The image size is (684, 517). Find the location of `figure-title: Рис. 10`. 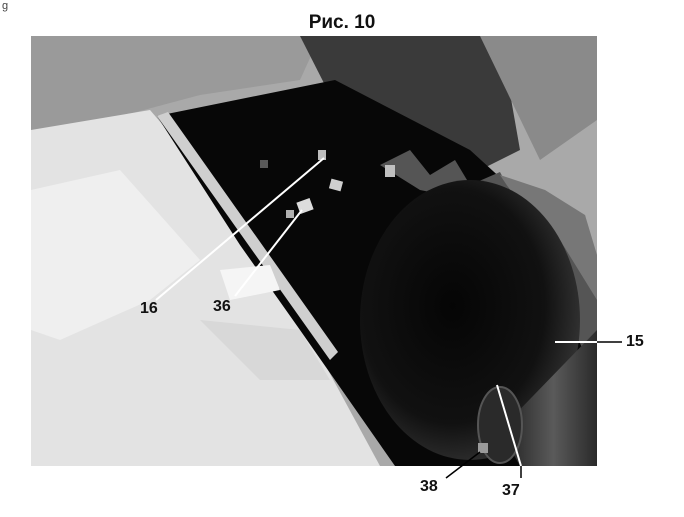

figure-title: Рис. 10 is located at coordinates (342, 22).